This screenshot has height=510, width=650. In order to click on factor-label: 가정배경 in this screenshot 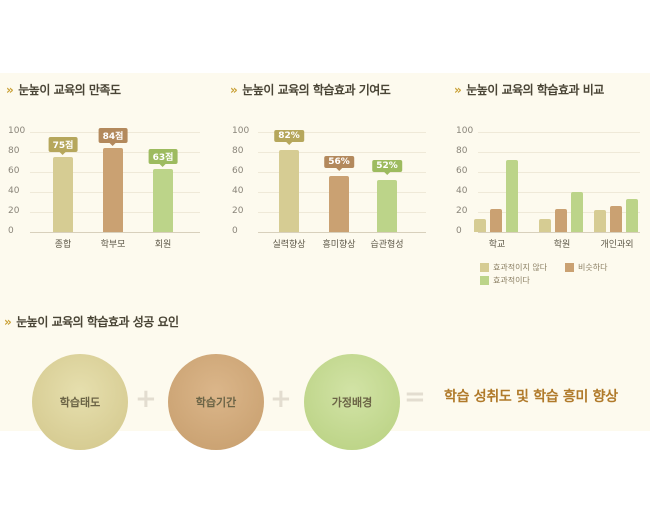, I will do `click(352, 402)`.